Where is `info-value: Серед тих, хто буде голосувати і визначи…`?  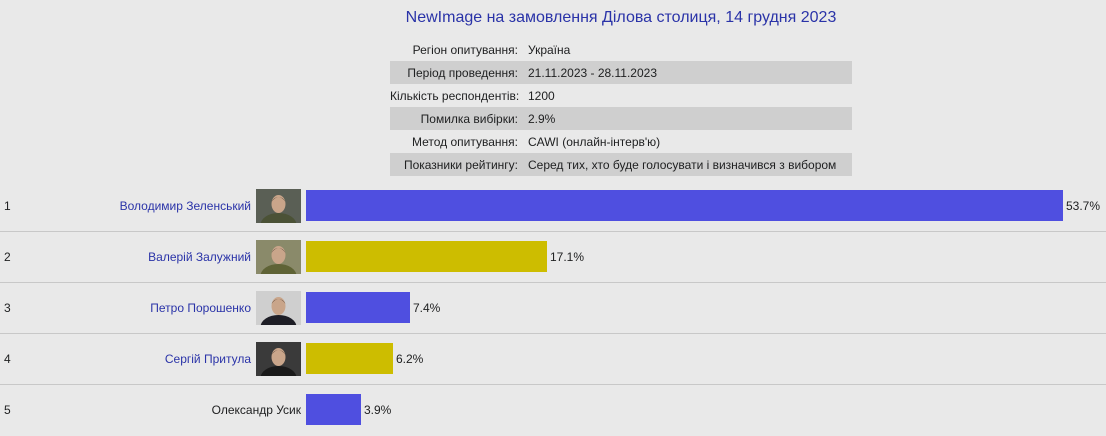 info-value: Серед тих, хто буде голосувати і визначи… is located at coordinates (682, 164).